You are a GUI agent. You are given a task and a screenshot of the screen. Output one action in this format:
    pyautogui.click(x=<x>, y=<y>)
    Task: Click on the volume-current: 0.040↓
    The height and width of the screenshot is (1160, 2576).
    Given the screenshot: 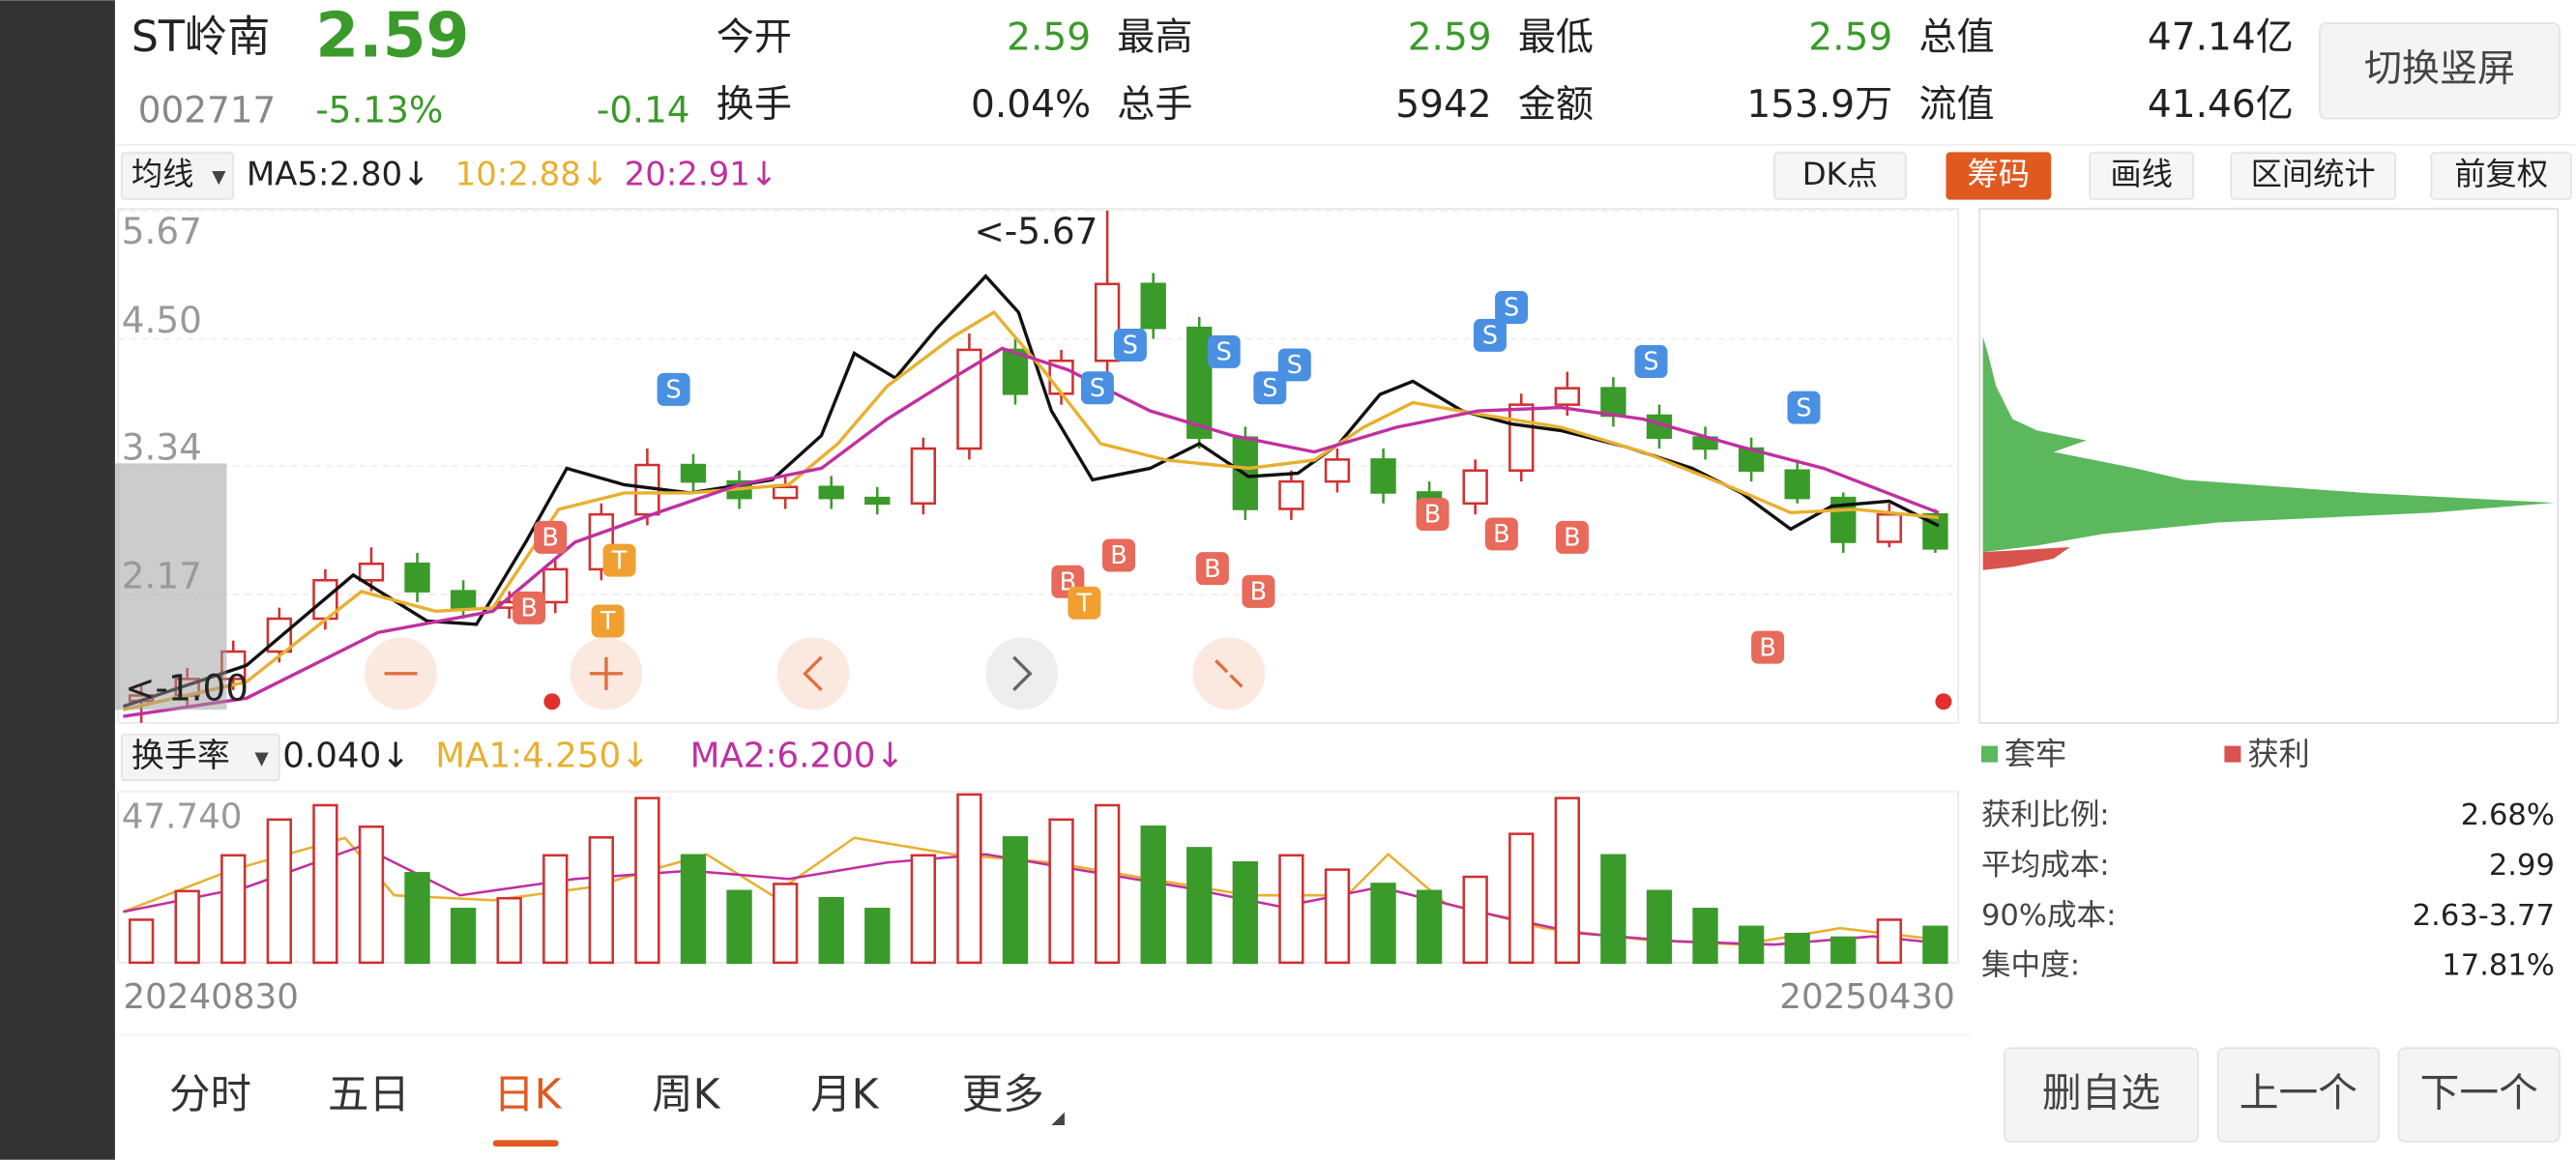 What is the action you would take?
    pyautogui.click(x=346, y=755)
    